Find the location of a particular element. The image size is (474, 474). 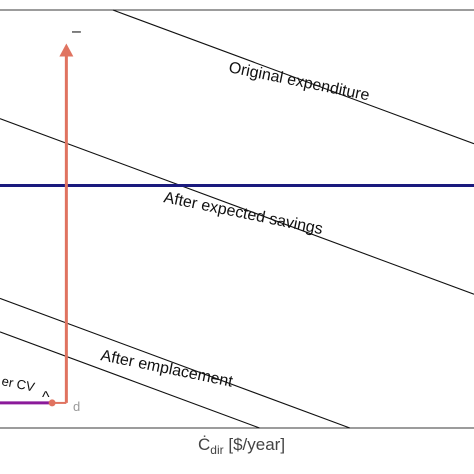

series-label-emplacement: After emplacement is located at coordinates (167, 369).